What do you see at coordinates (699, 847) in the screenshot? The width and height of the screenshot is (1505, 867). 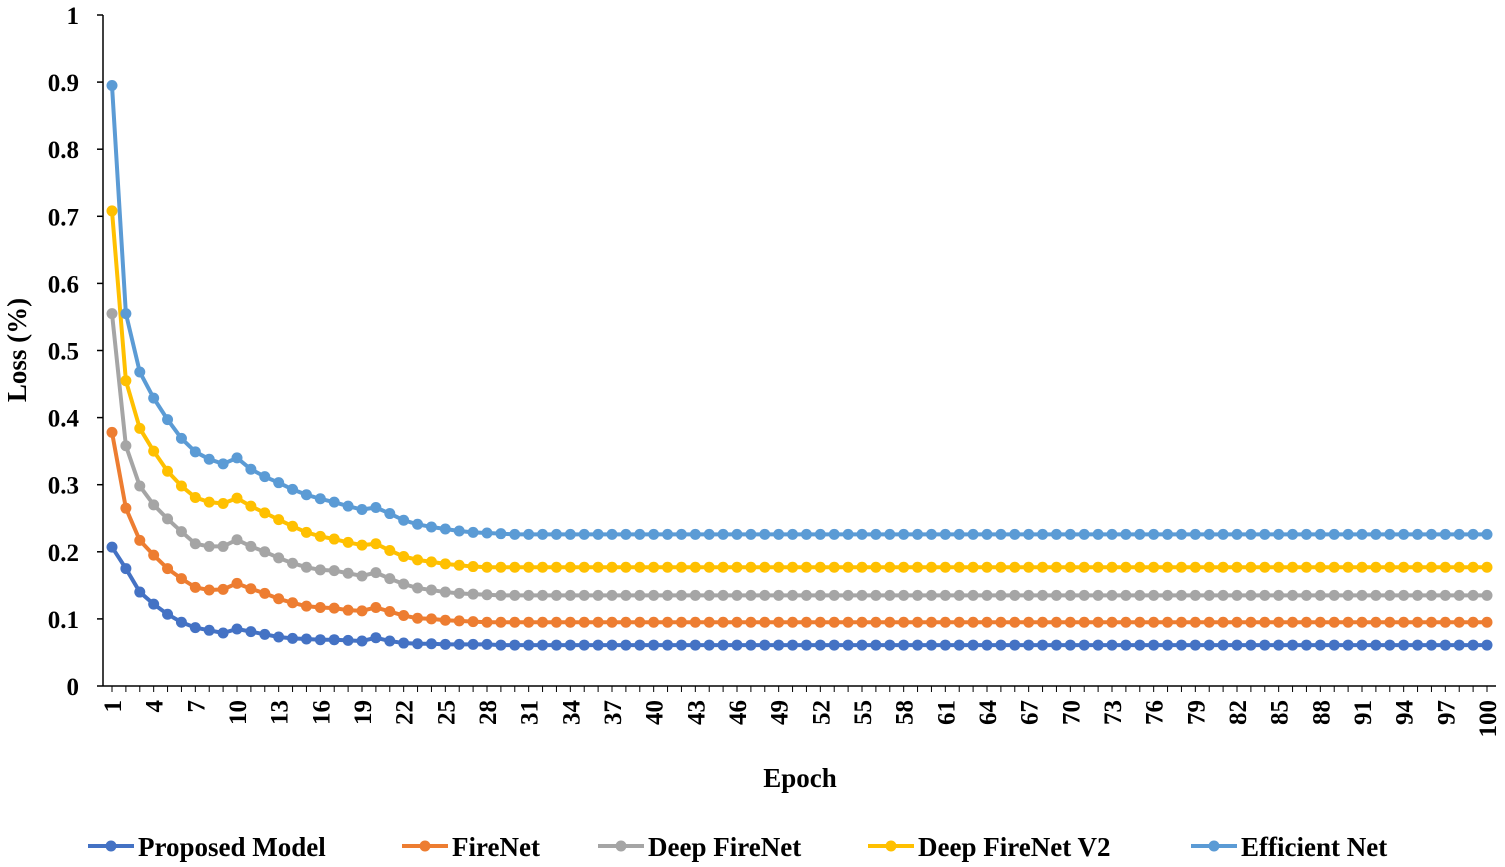 I see `legend-item: Deep FireNet` at bounding box center [699, 847].